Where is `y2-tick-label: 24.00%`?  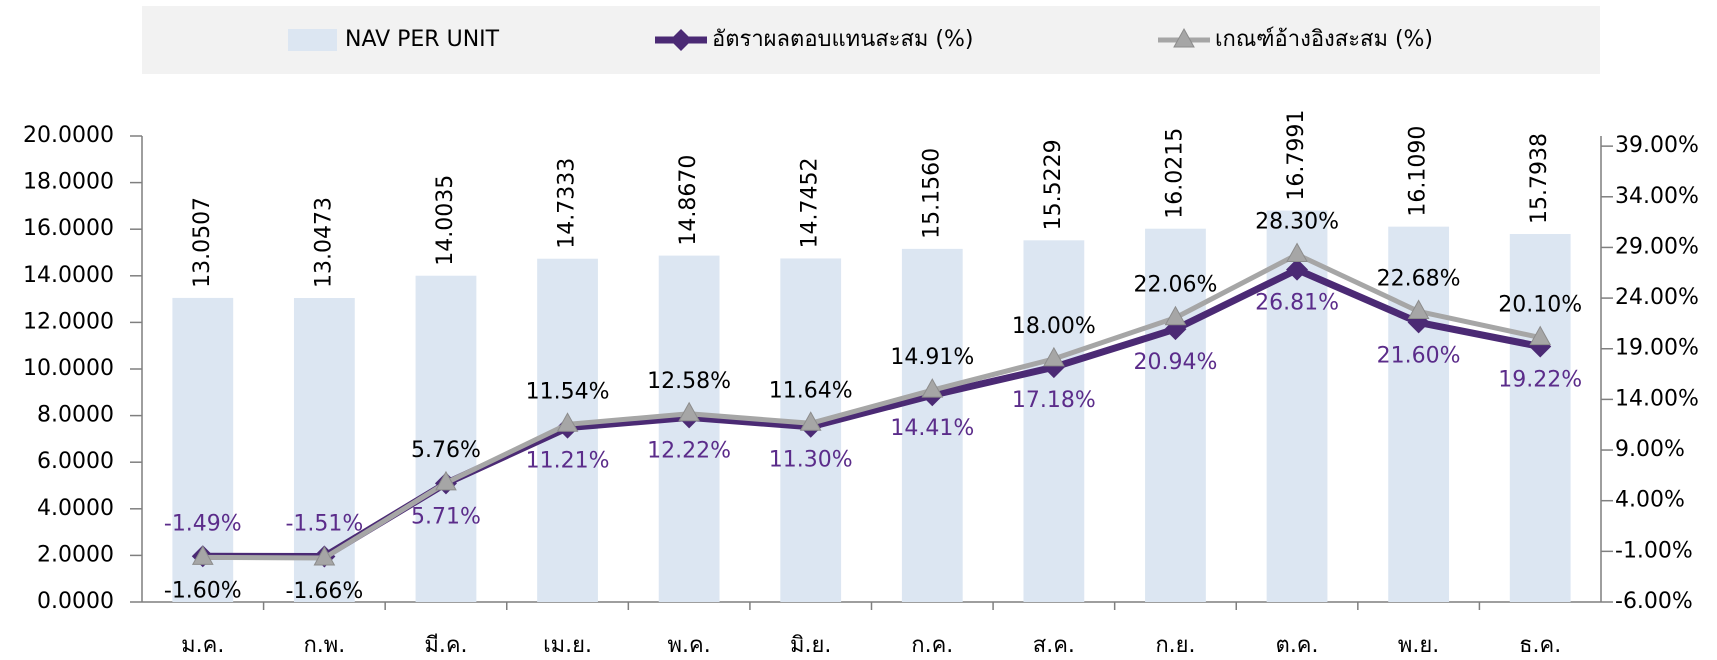 y2-tick-label: 24.00% is located at coordinates (1657, 297).